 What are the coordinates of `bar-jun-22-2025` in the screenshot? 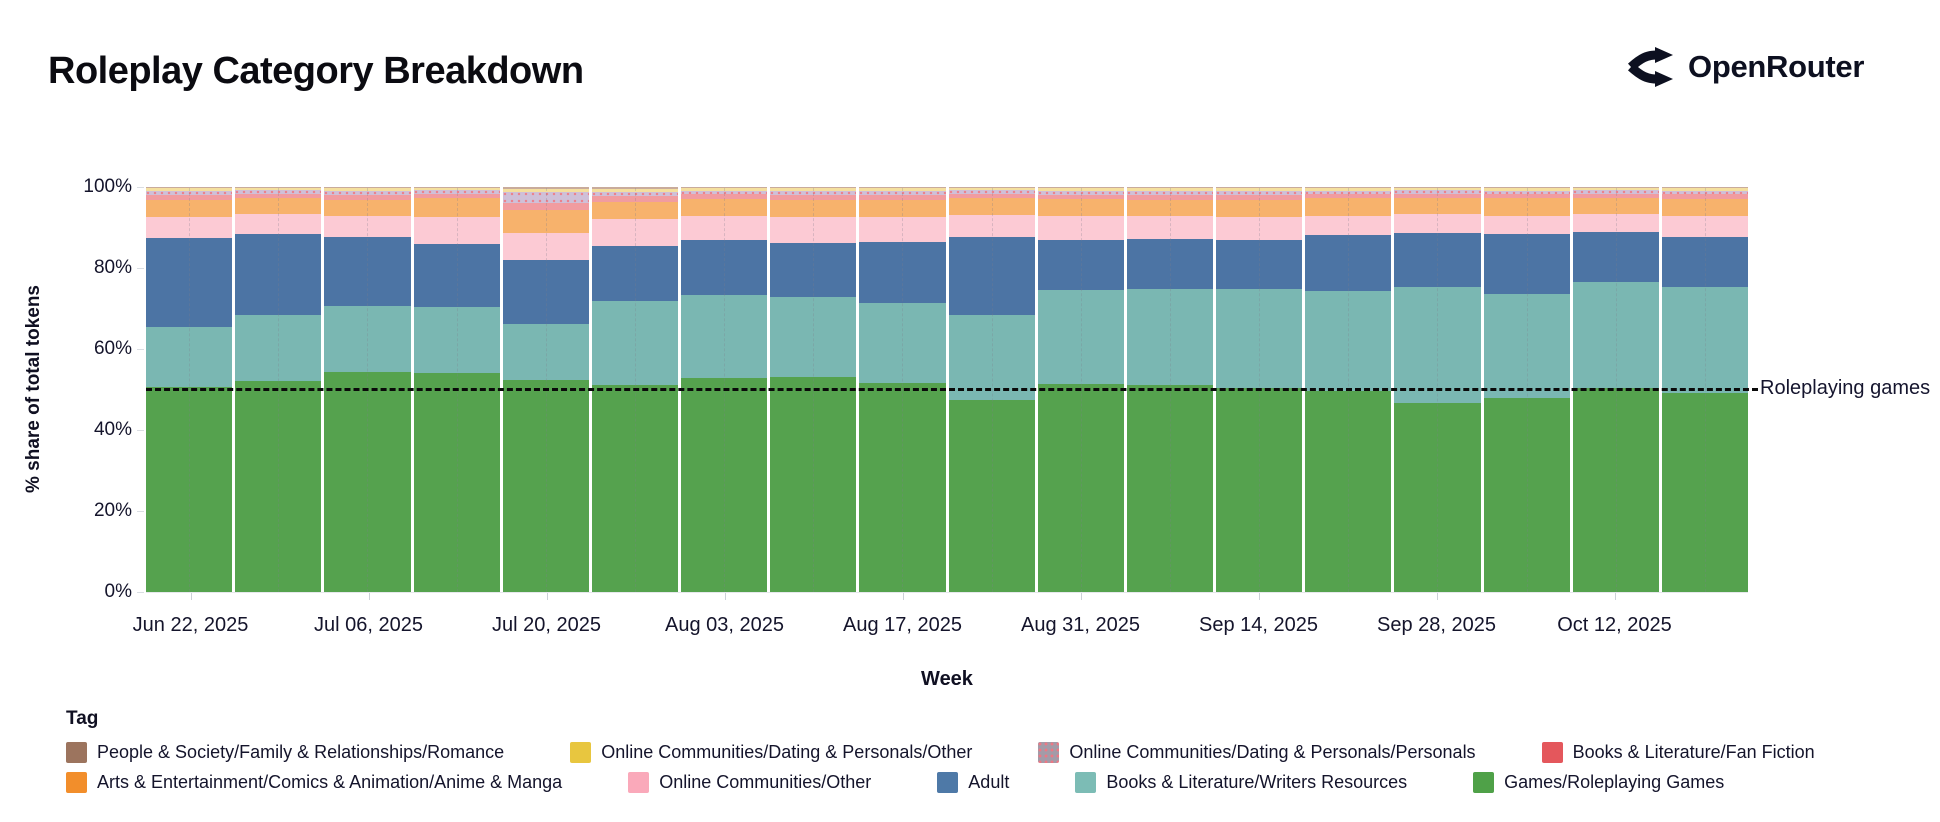 It's located at (189, 389).